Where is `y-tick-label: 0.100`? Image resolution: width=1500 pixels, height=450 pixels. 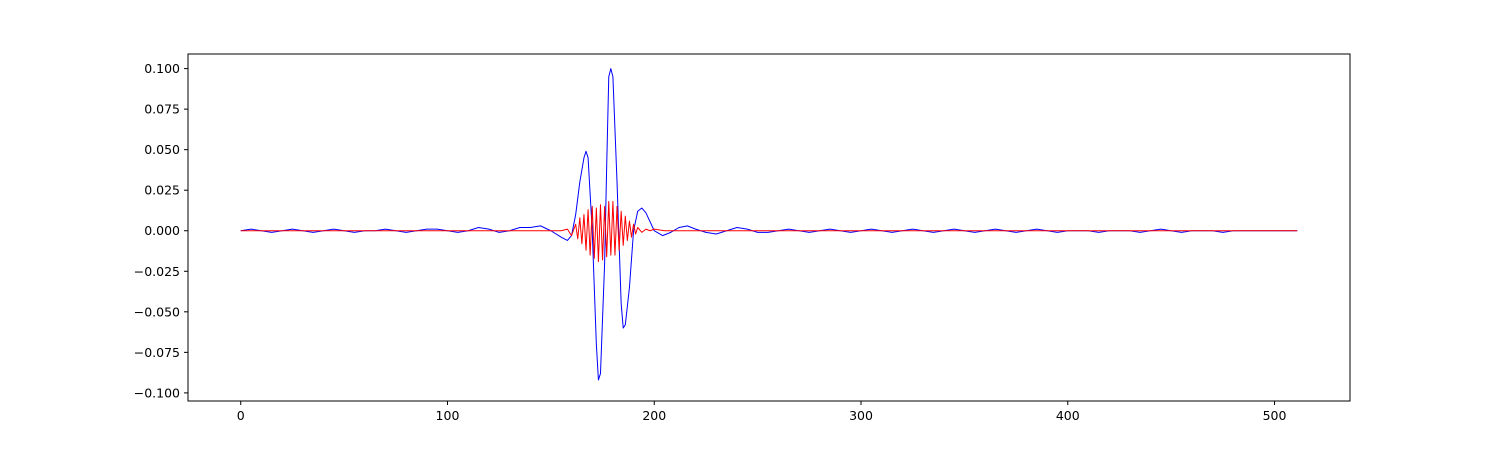
y-tick-label: 0.100 is located at coordinates (162, 68).